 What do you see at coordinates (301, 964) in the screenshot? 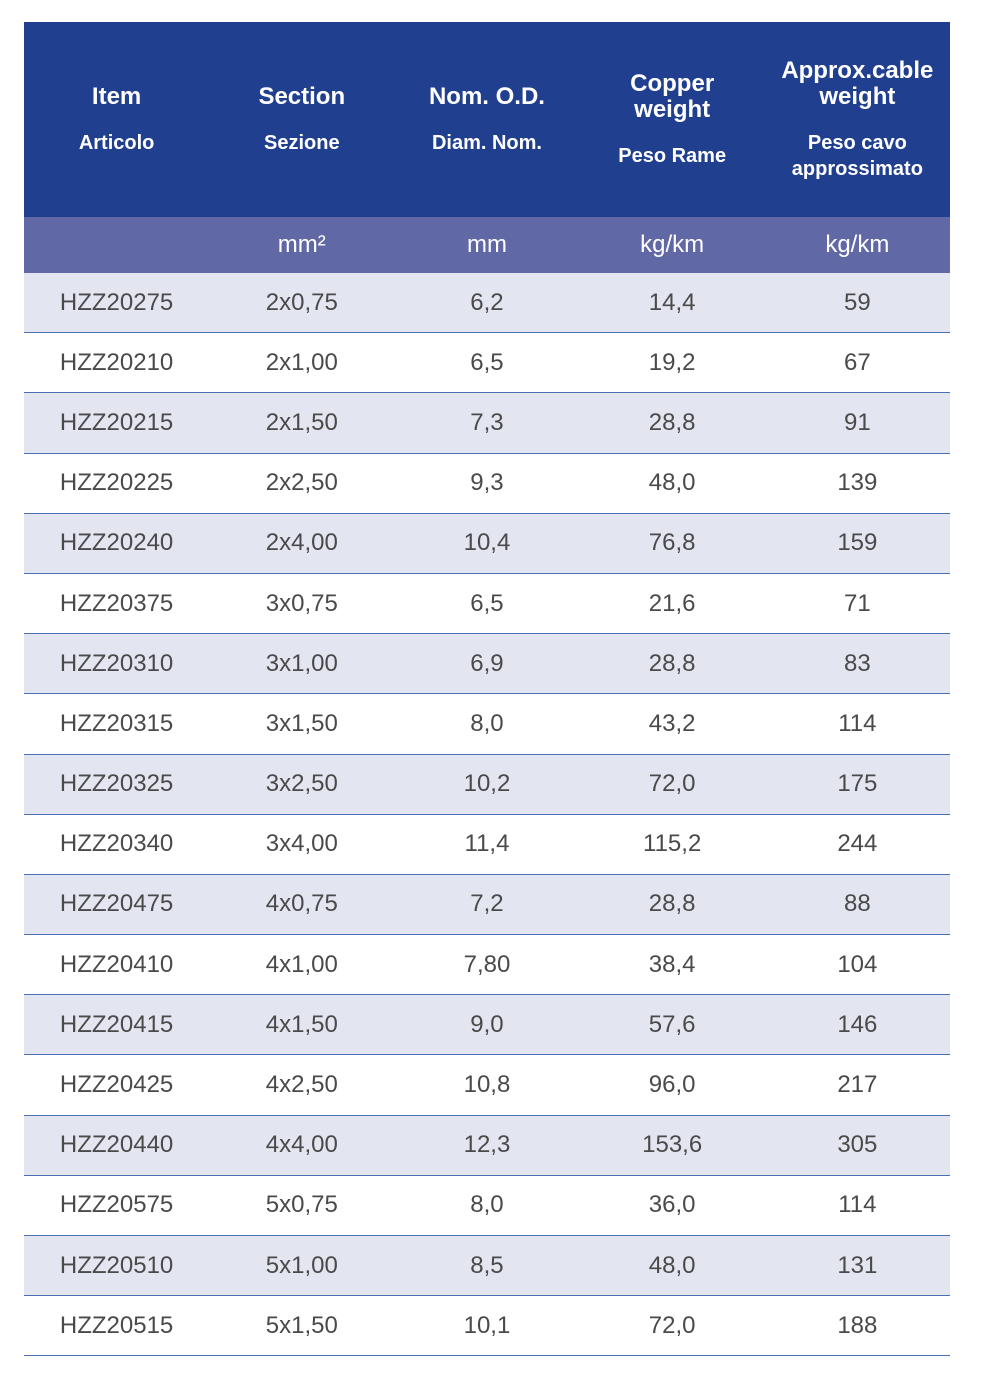
I see `data-cell: 4x1,00` at bounding box center [301, 964].